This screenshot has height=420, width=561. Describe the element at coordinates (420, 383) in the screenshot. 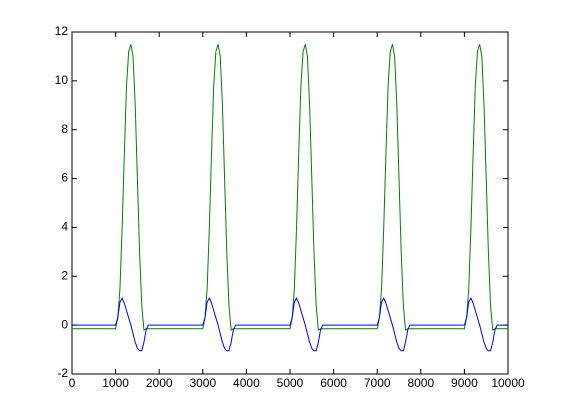

I see `x-tick-label: 8000` at that location.